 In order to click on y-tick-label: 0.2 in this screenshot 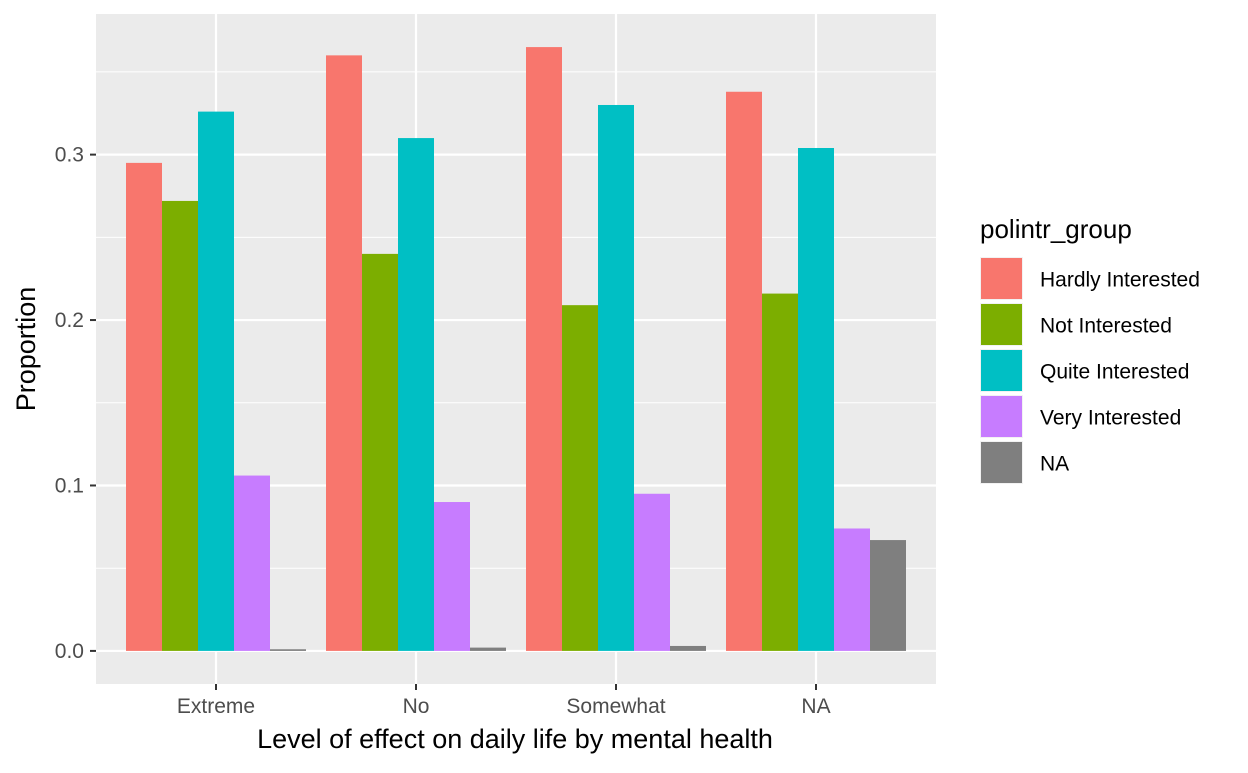, I will do `click(69, 320)`.